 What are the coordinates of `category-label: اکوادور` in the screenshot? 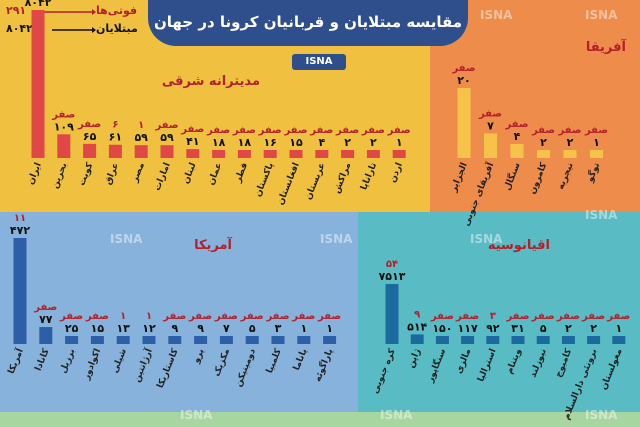 It's located at (92, 364).